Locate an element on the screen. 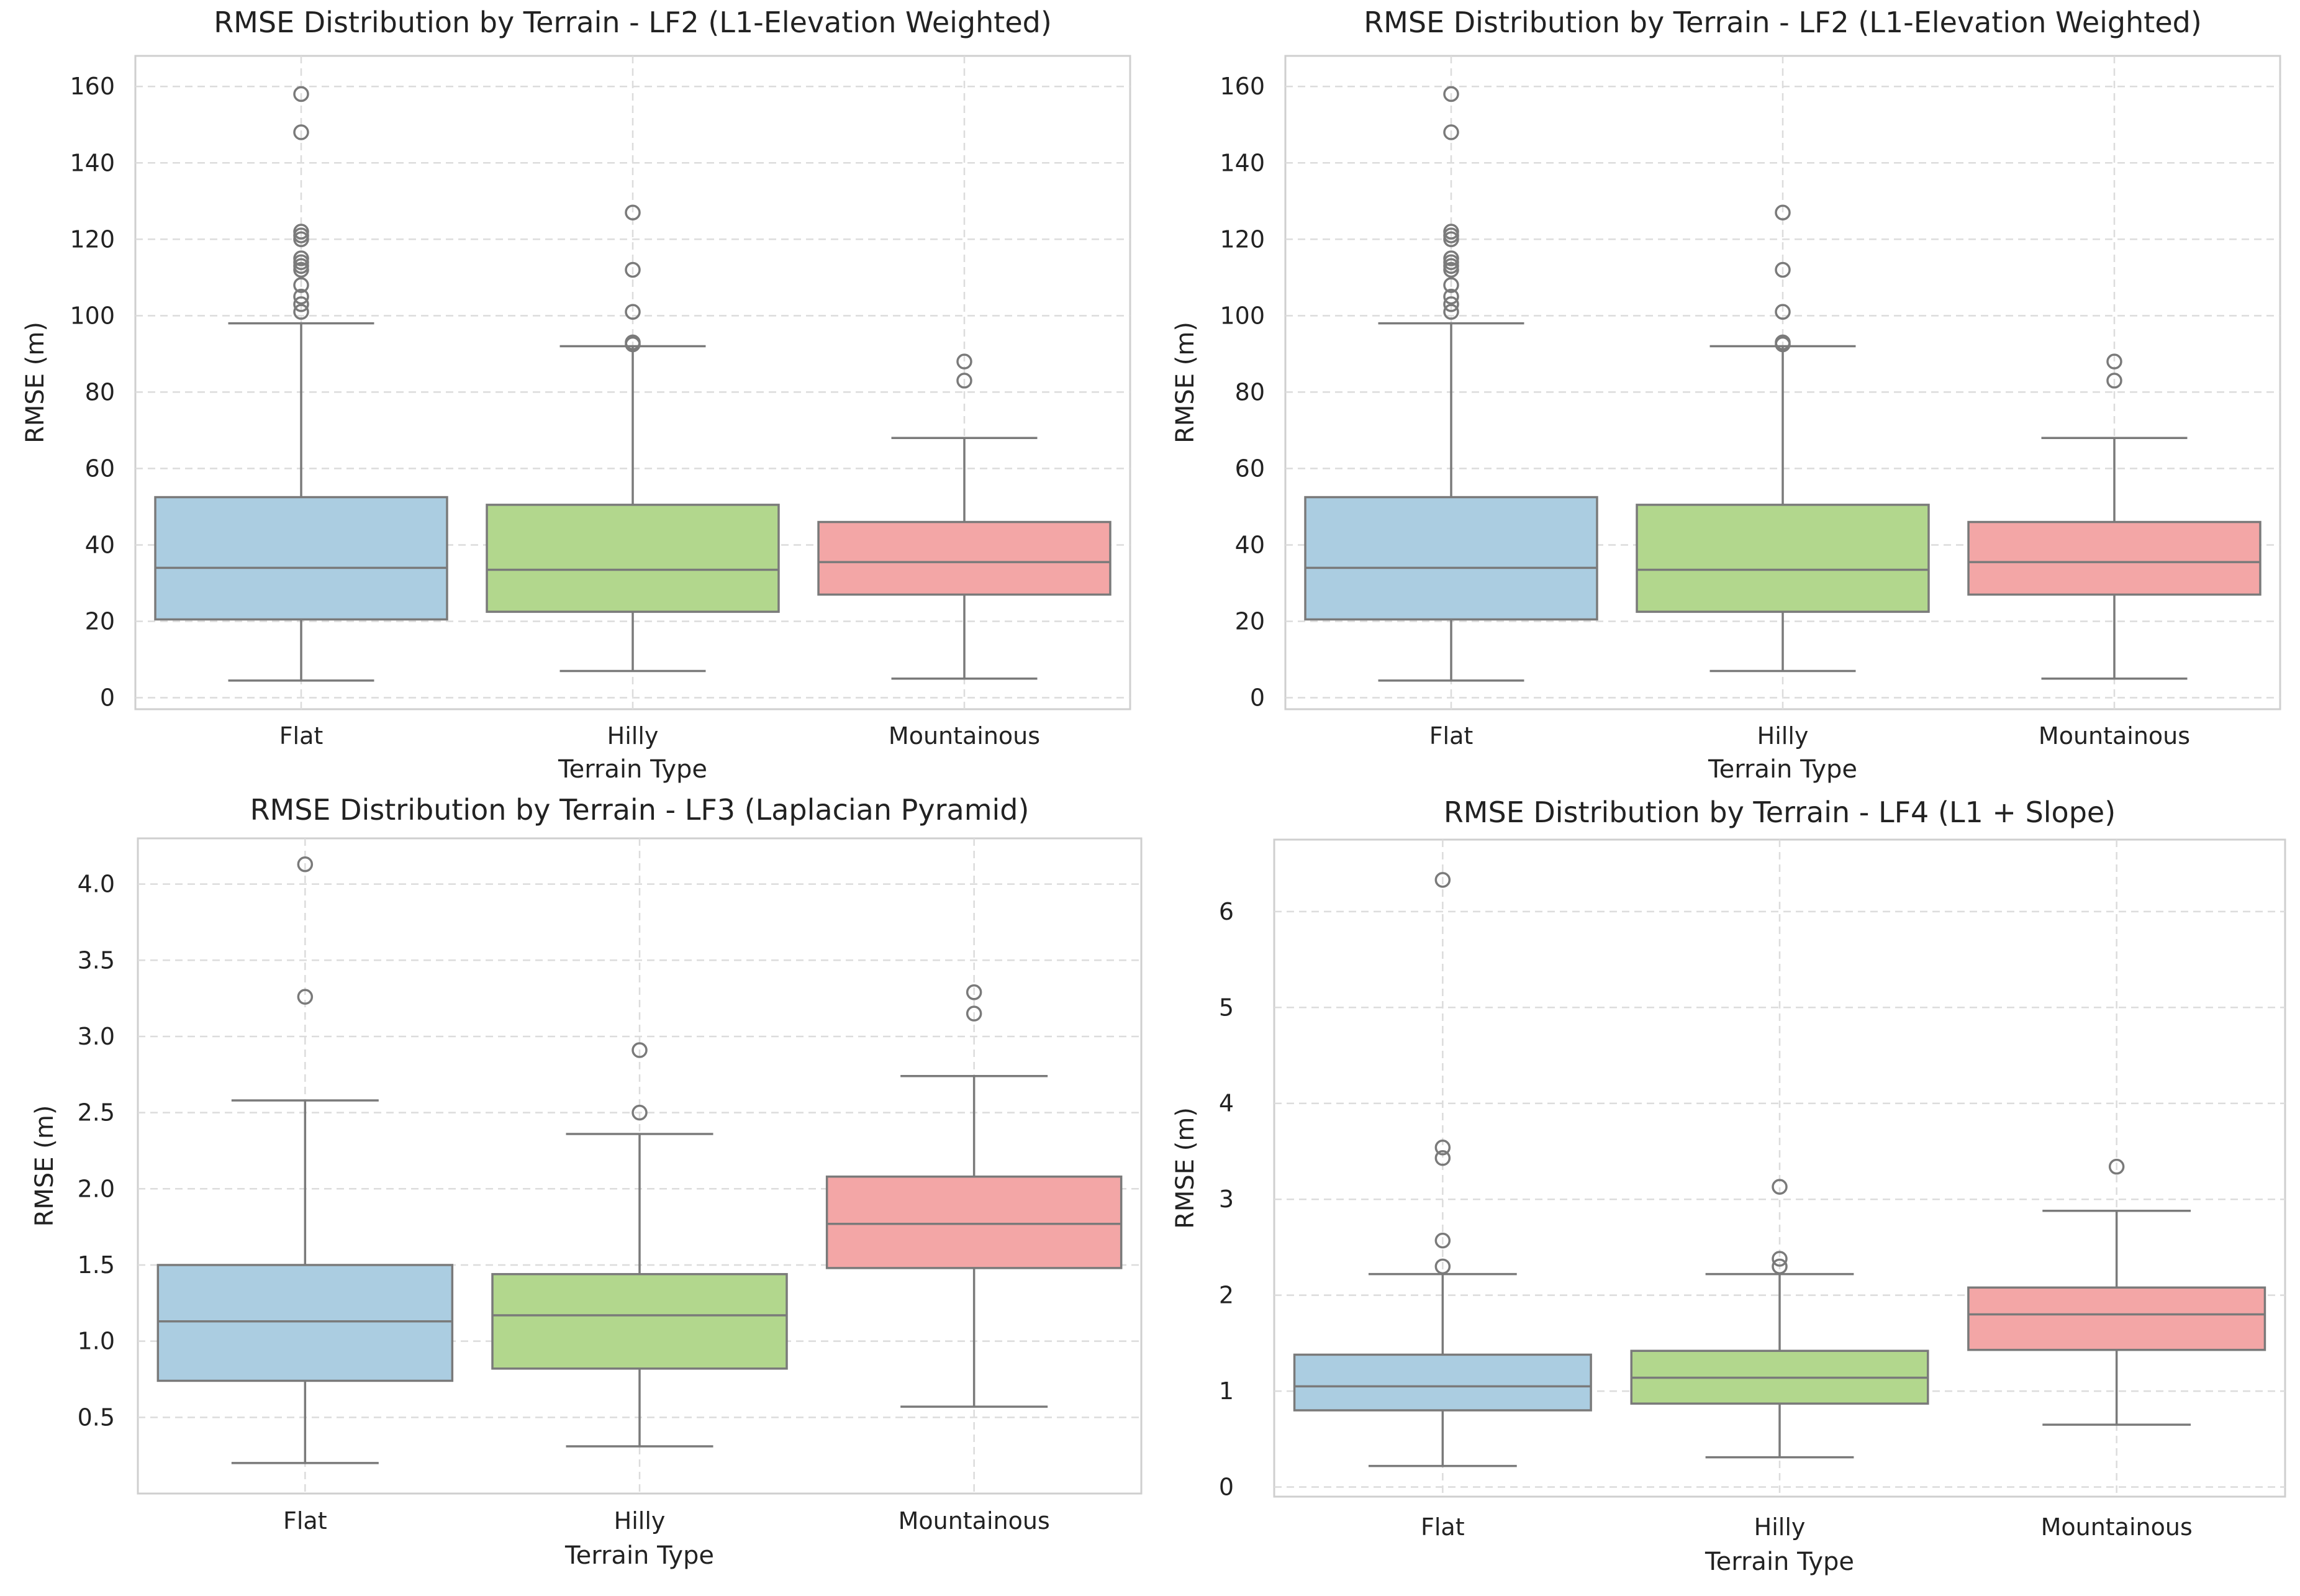 Image resolution: width=2300 pixels, height=1596 pixels. y-tick-label: 1.5 is located at coordinates (96, 1265).